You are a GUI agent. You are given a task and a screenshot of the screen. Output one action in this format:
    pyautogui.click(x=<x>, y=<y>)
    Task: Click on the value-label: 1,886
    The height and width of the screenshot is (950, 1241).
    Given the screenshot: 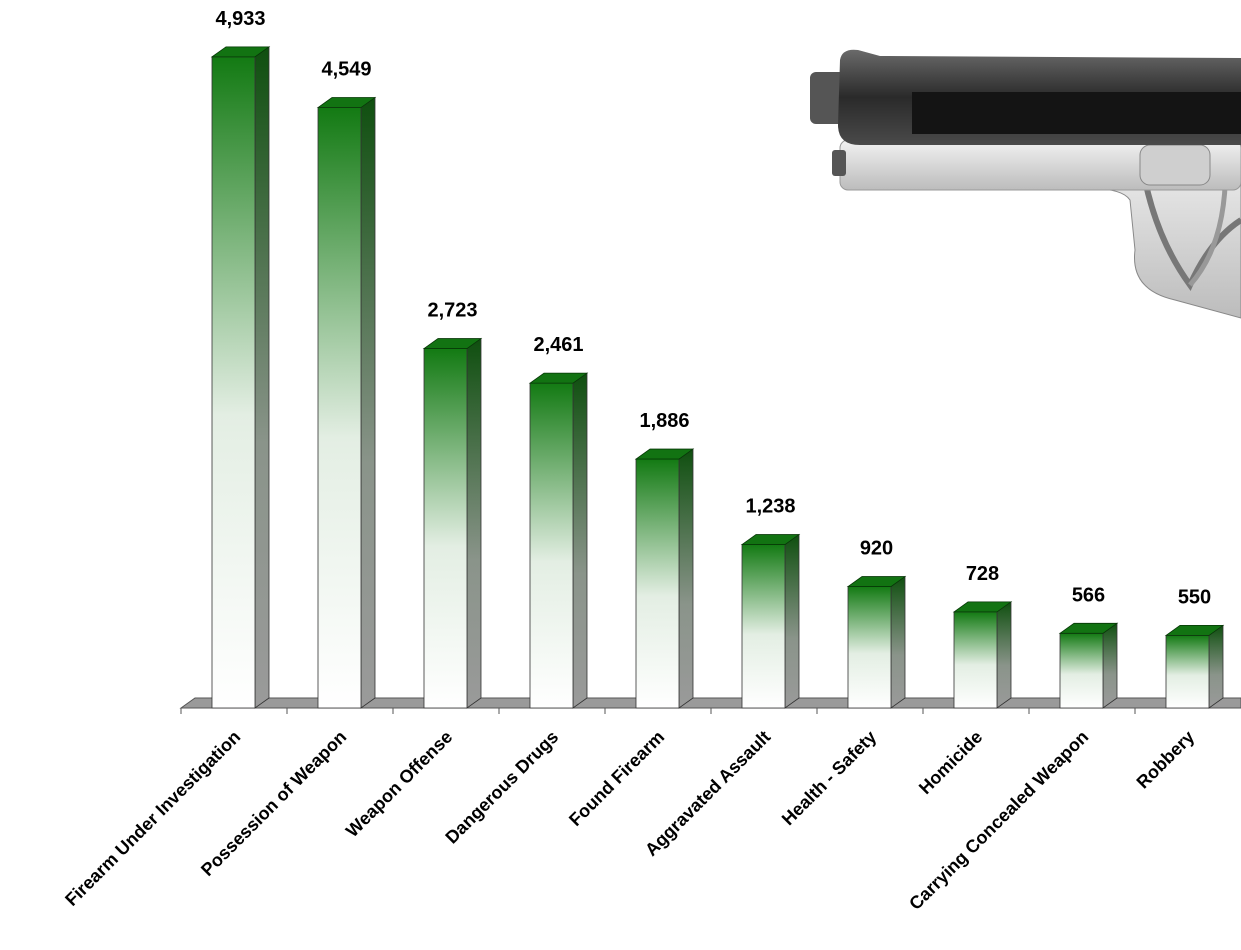 What is the action you would take?
    pyautogui.click(x=664, y=421)
    